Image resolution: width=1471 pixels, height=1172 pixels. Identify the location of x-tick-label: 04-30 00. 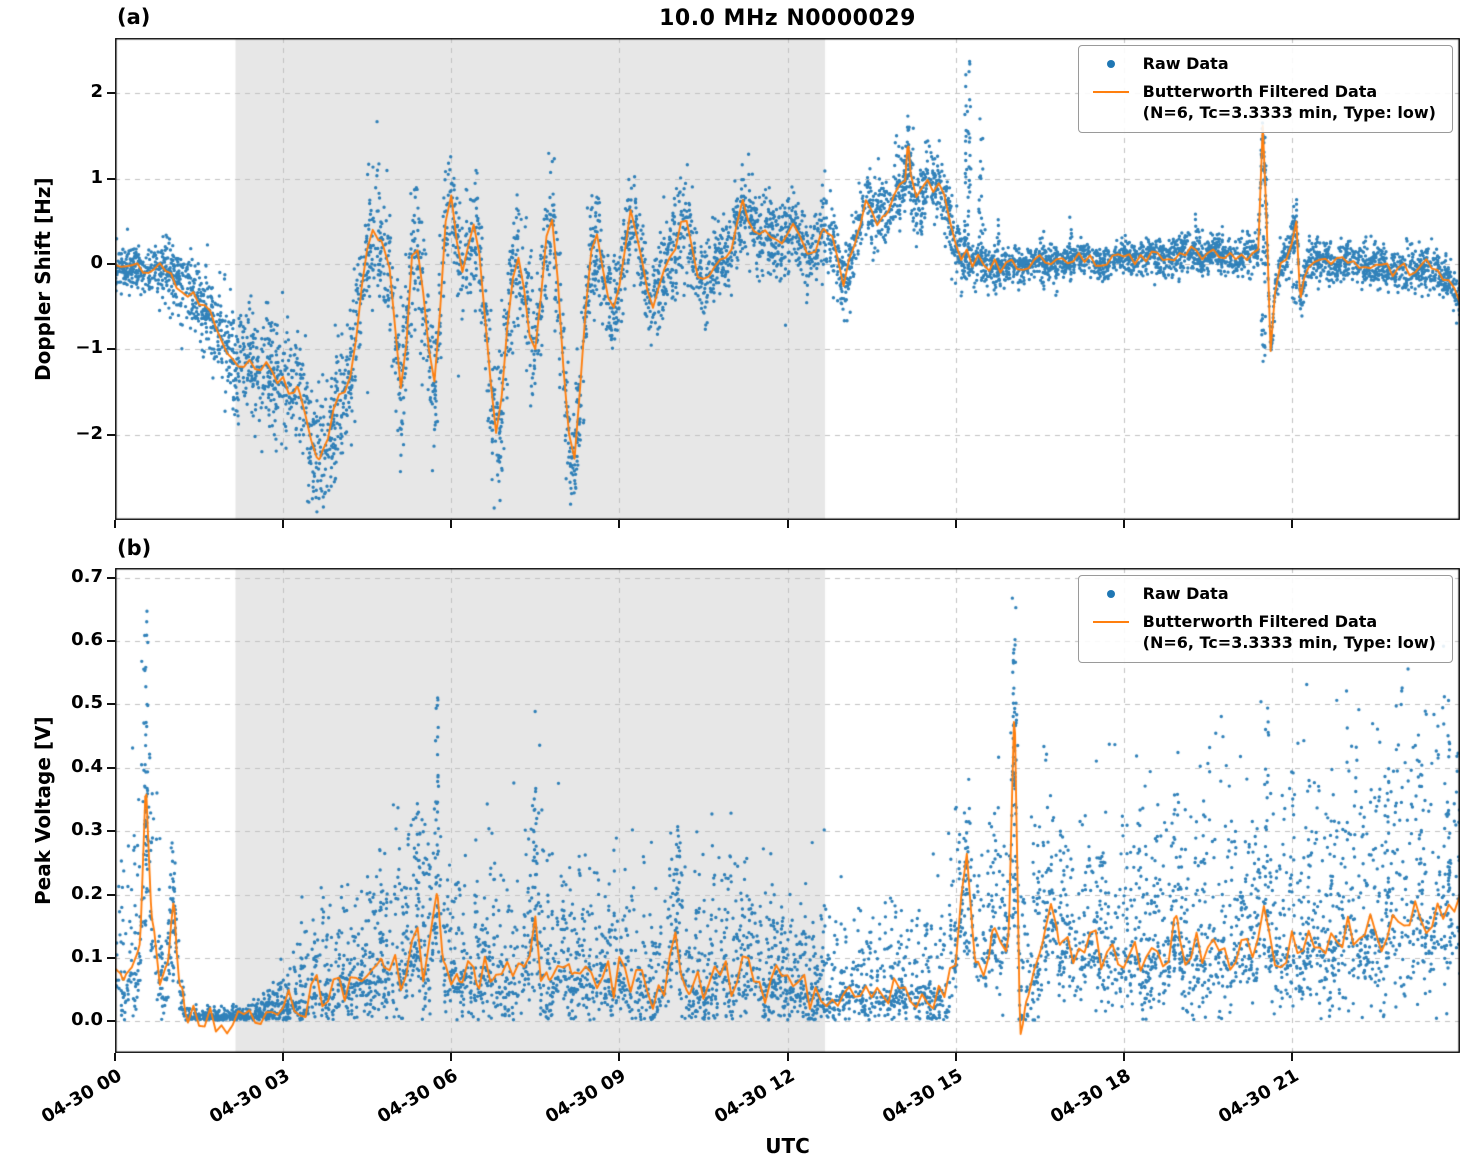
(82, 1096).